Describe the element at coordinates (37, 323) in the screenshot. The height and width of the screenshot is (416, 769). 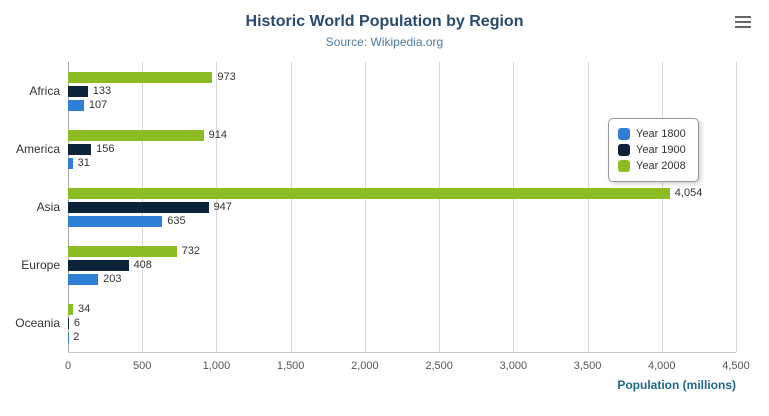
I see `category-label: Oceania` at that location.